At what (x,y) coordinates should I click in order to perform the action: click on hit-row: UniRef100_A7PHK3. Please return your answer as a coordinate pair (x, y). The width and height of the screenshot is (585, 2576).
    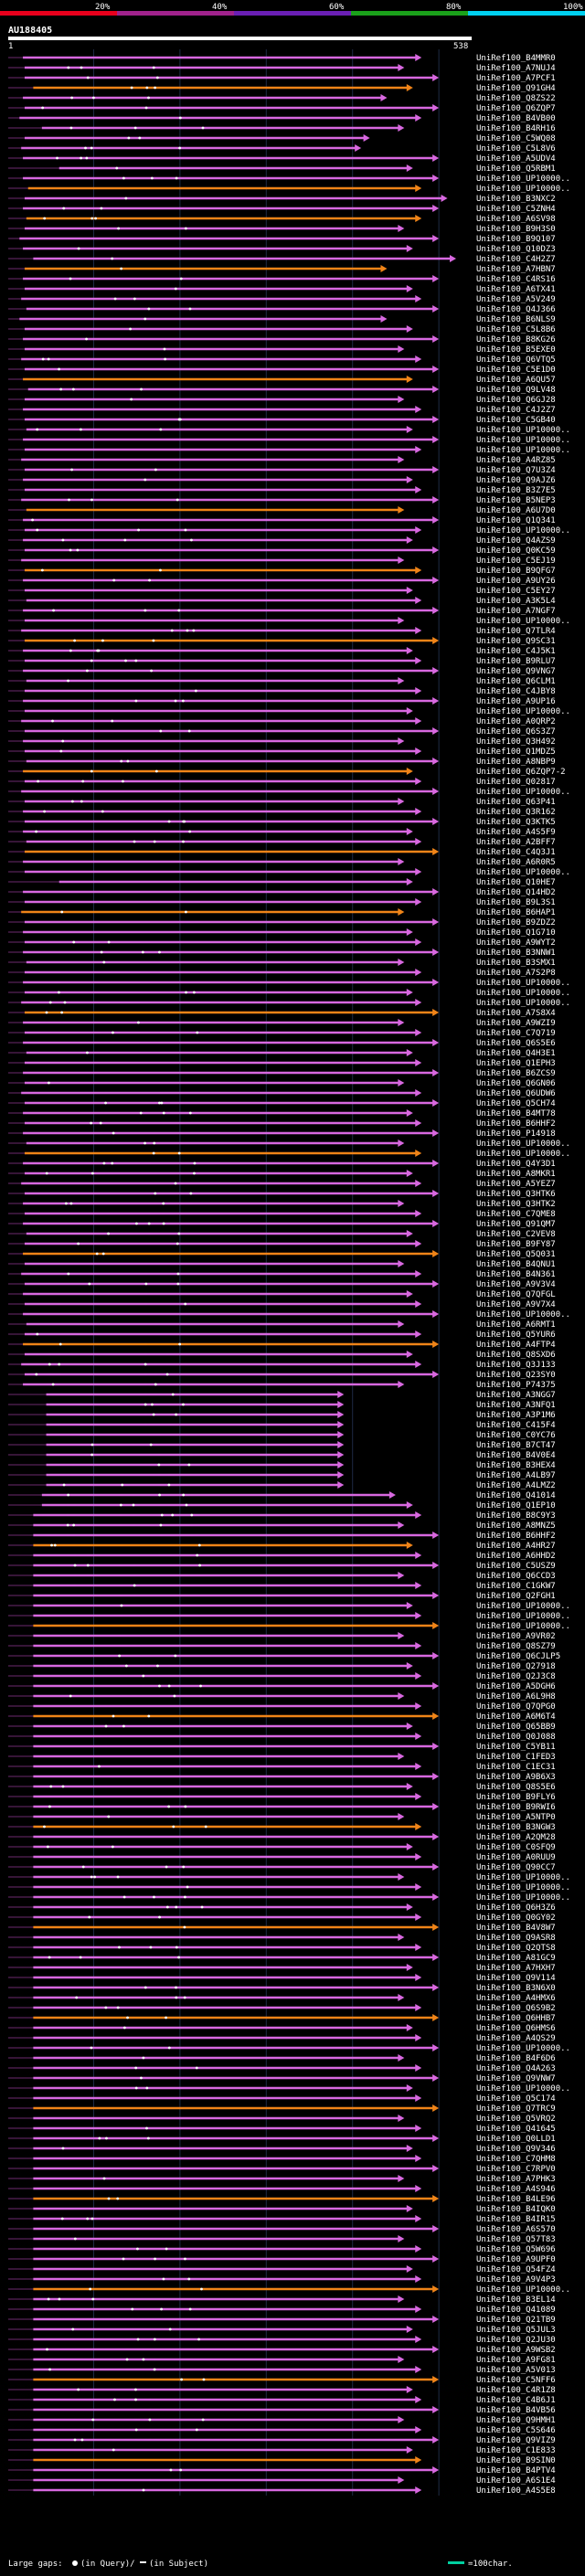
    Looking at the image, I should click on (282, 2179).